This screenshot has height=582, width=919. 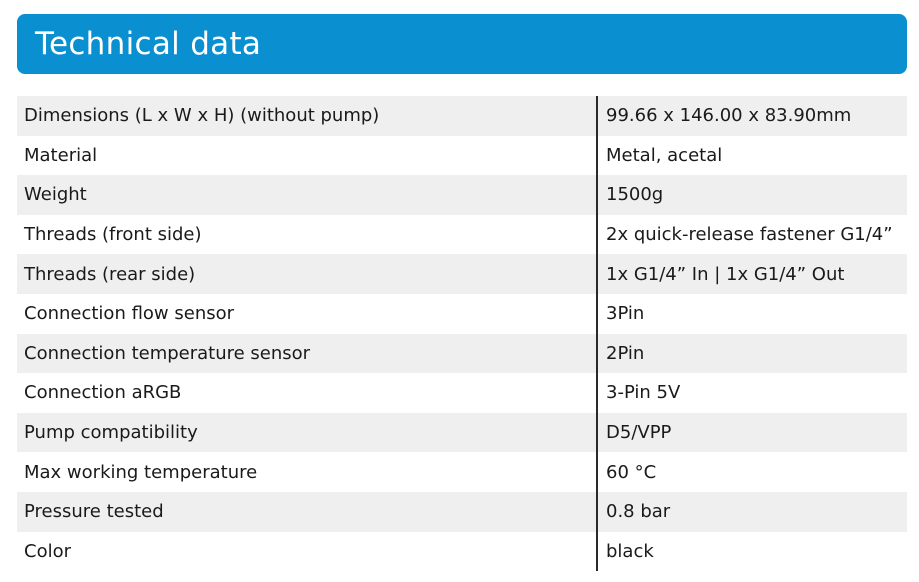 I want to click on table-row: Weight 1500g, so click(x=462, y=195).